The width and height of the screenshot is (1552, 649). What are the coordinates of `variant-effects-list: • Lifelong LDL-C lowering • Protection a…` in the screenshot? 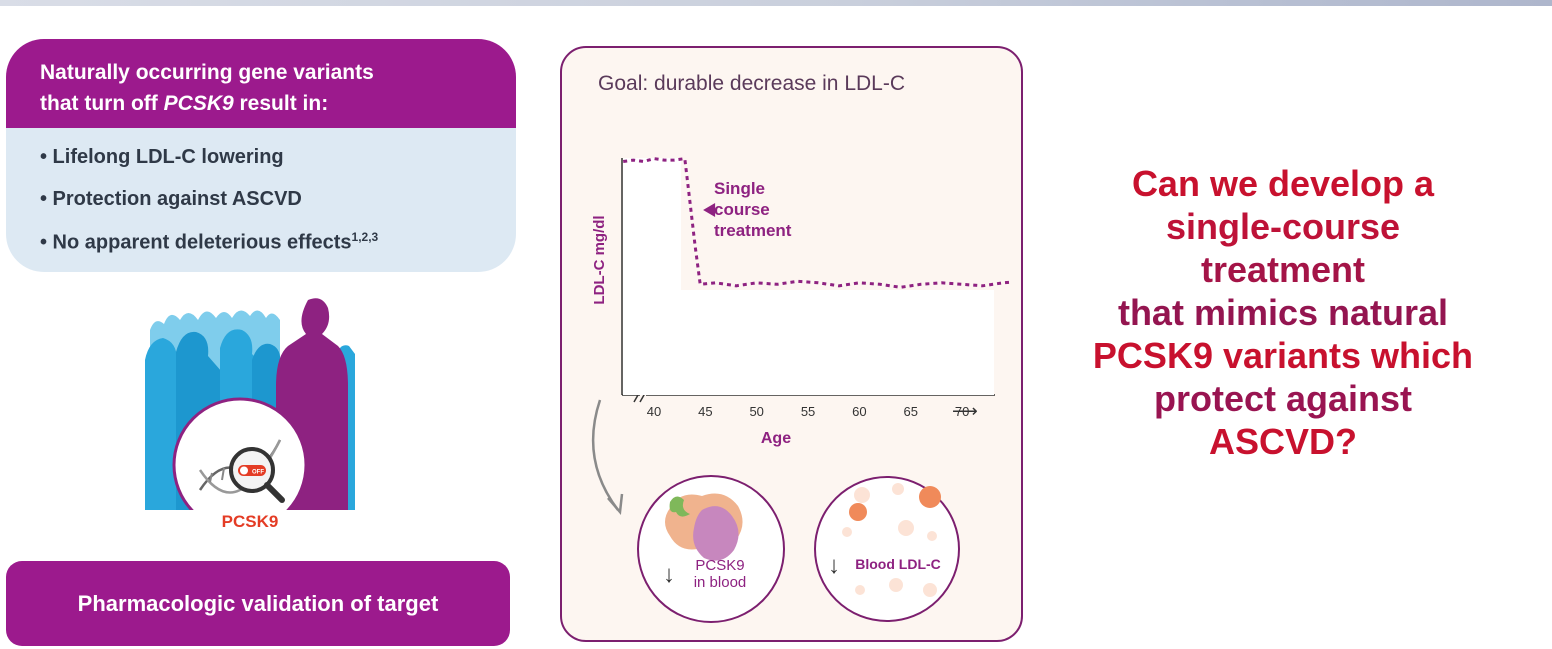 It's located at (261, 200).